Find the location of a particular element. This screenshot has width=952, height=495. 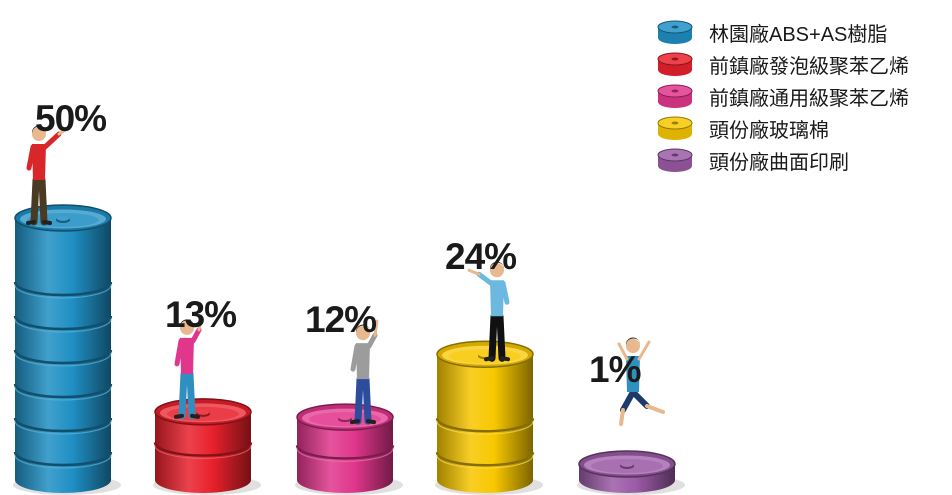

legend-item-4: 頭份廠玻璃棉 is located at coordinates (782, 128).